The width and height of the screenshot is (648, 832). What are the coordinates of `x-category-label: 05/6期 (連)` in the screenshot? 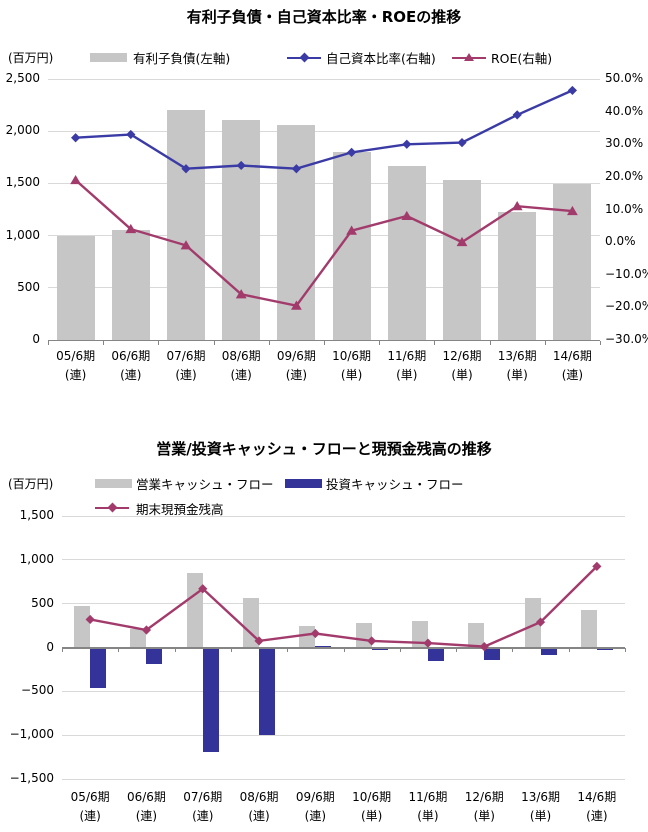 It's located at (76, 366).